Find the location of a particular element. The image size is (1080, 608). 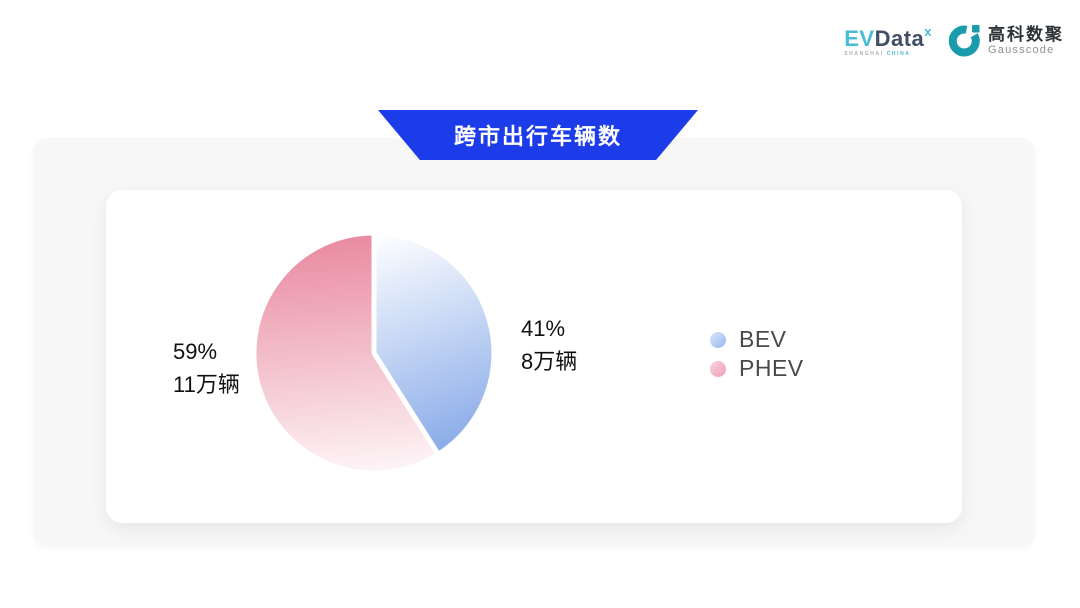

evdata-logo: EVDatax SHANGHAI CHINA is located at coordinates (888, 41).